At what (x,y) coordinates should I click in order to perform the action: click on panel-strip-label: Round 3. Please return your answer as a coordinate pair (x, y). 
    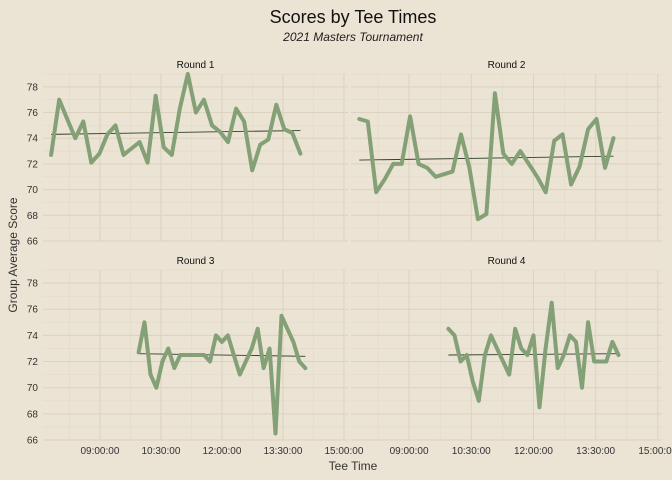
    Looking at the image, I should click on (196, 261).